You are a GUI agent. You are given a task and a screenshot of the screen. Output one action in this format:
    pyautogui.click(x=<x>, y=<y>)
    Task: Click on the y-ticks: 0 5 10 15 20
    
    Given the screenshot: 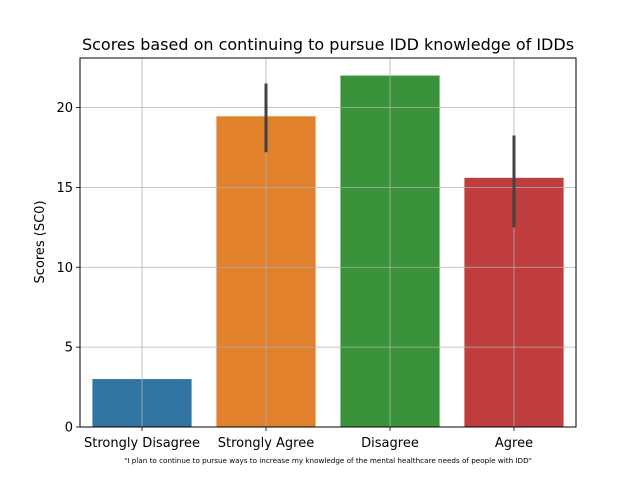 What is the action you would take?
    pyautogui.click(x=68, y=268)
    